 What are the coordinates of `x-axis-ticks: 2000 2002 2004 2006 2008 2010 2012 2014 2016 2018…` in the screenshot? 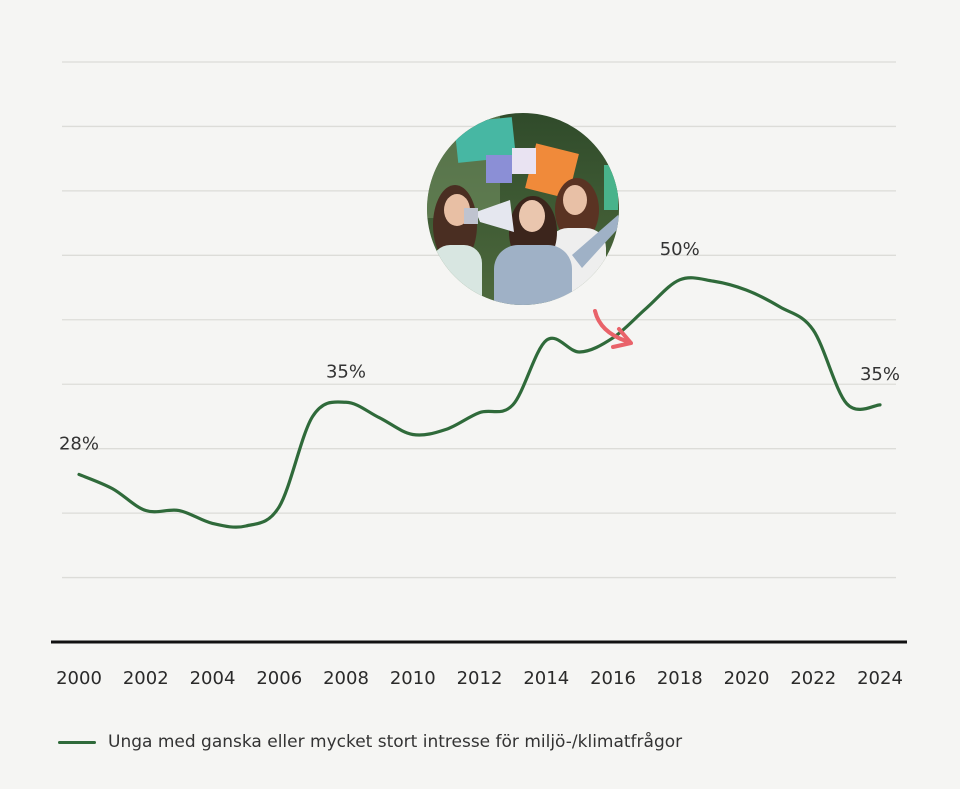 It's located at (479, 678).